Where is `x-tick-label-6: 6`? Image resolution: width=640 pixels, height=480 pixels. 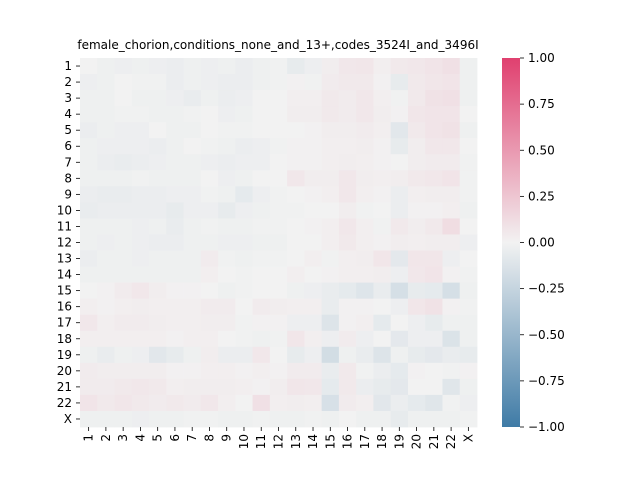
x-tick-label-6: 6 is located at coordinates (175, 438).